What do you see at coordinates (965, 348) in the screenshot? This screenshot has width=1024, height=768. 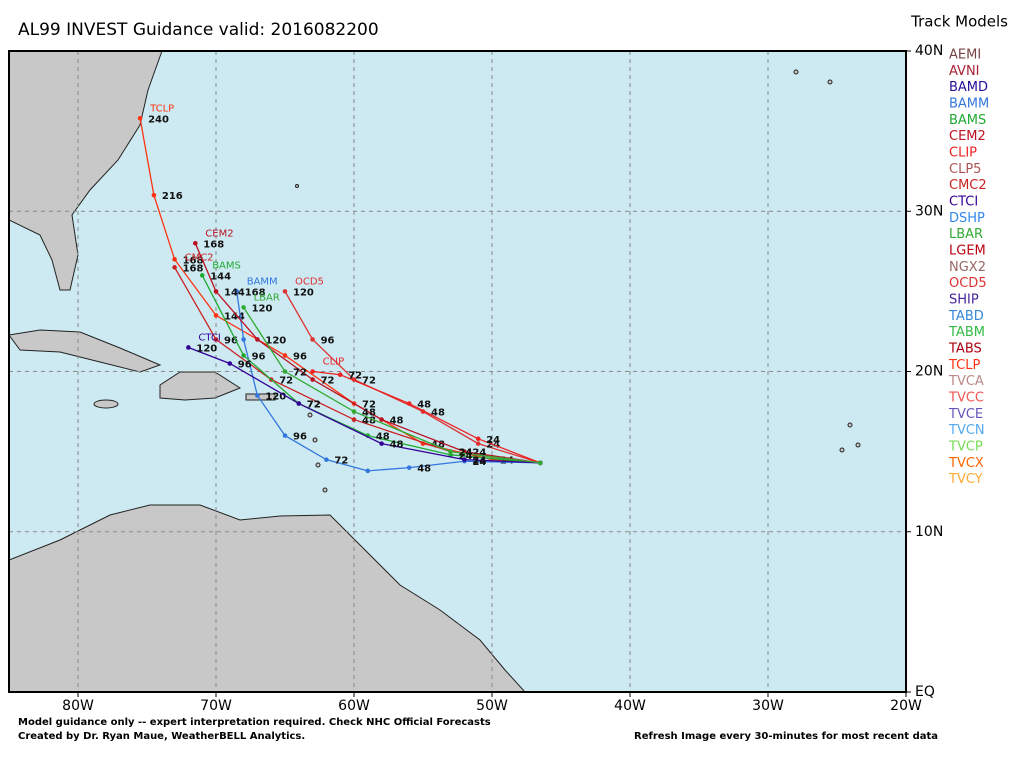 I see `legend-entry: TABS` at bounding box center [965, 348].